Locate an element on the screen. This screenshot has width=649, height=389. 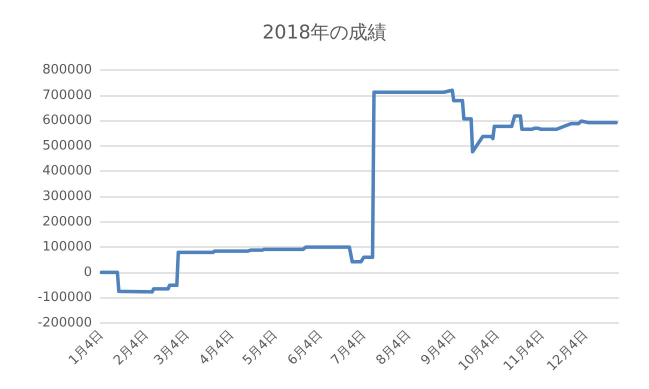
x-tick-label: 5月4日 is located at coordinates (260, 348).